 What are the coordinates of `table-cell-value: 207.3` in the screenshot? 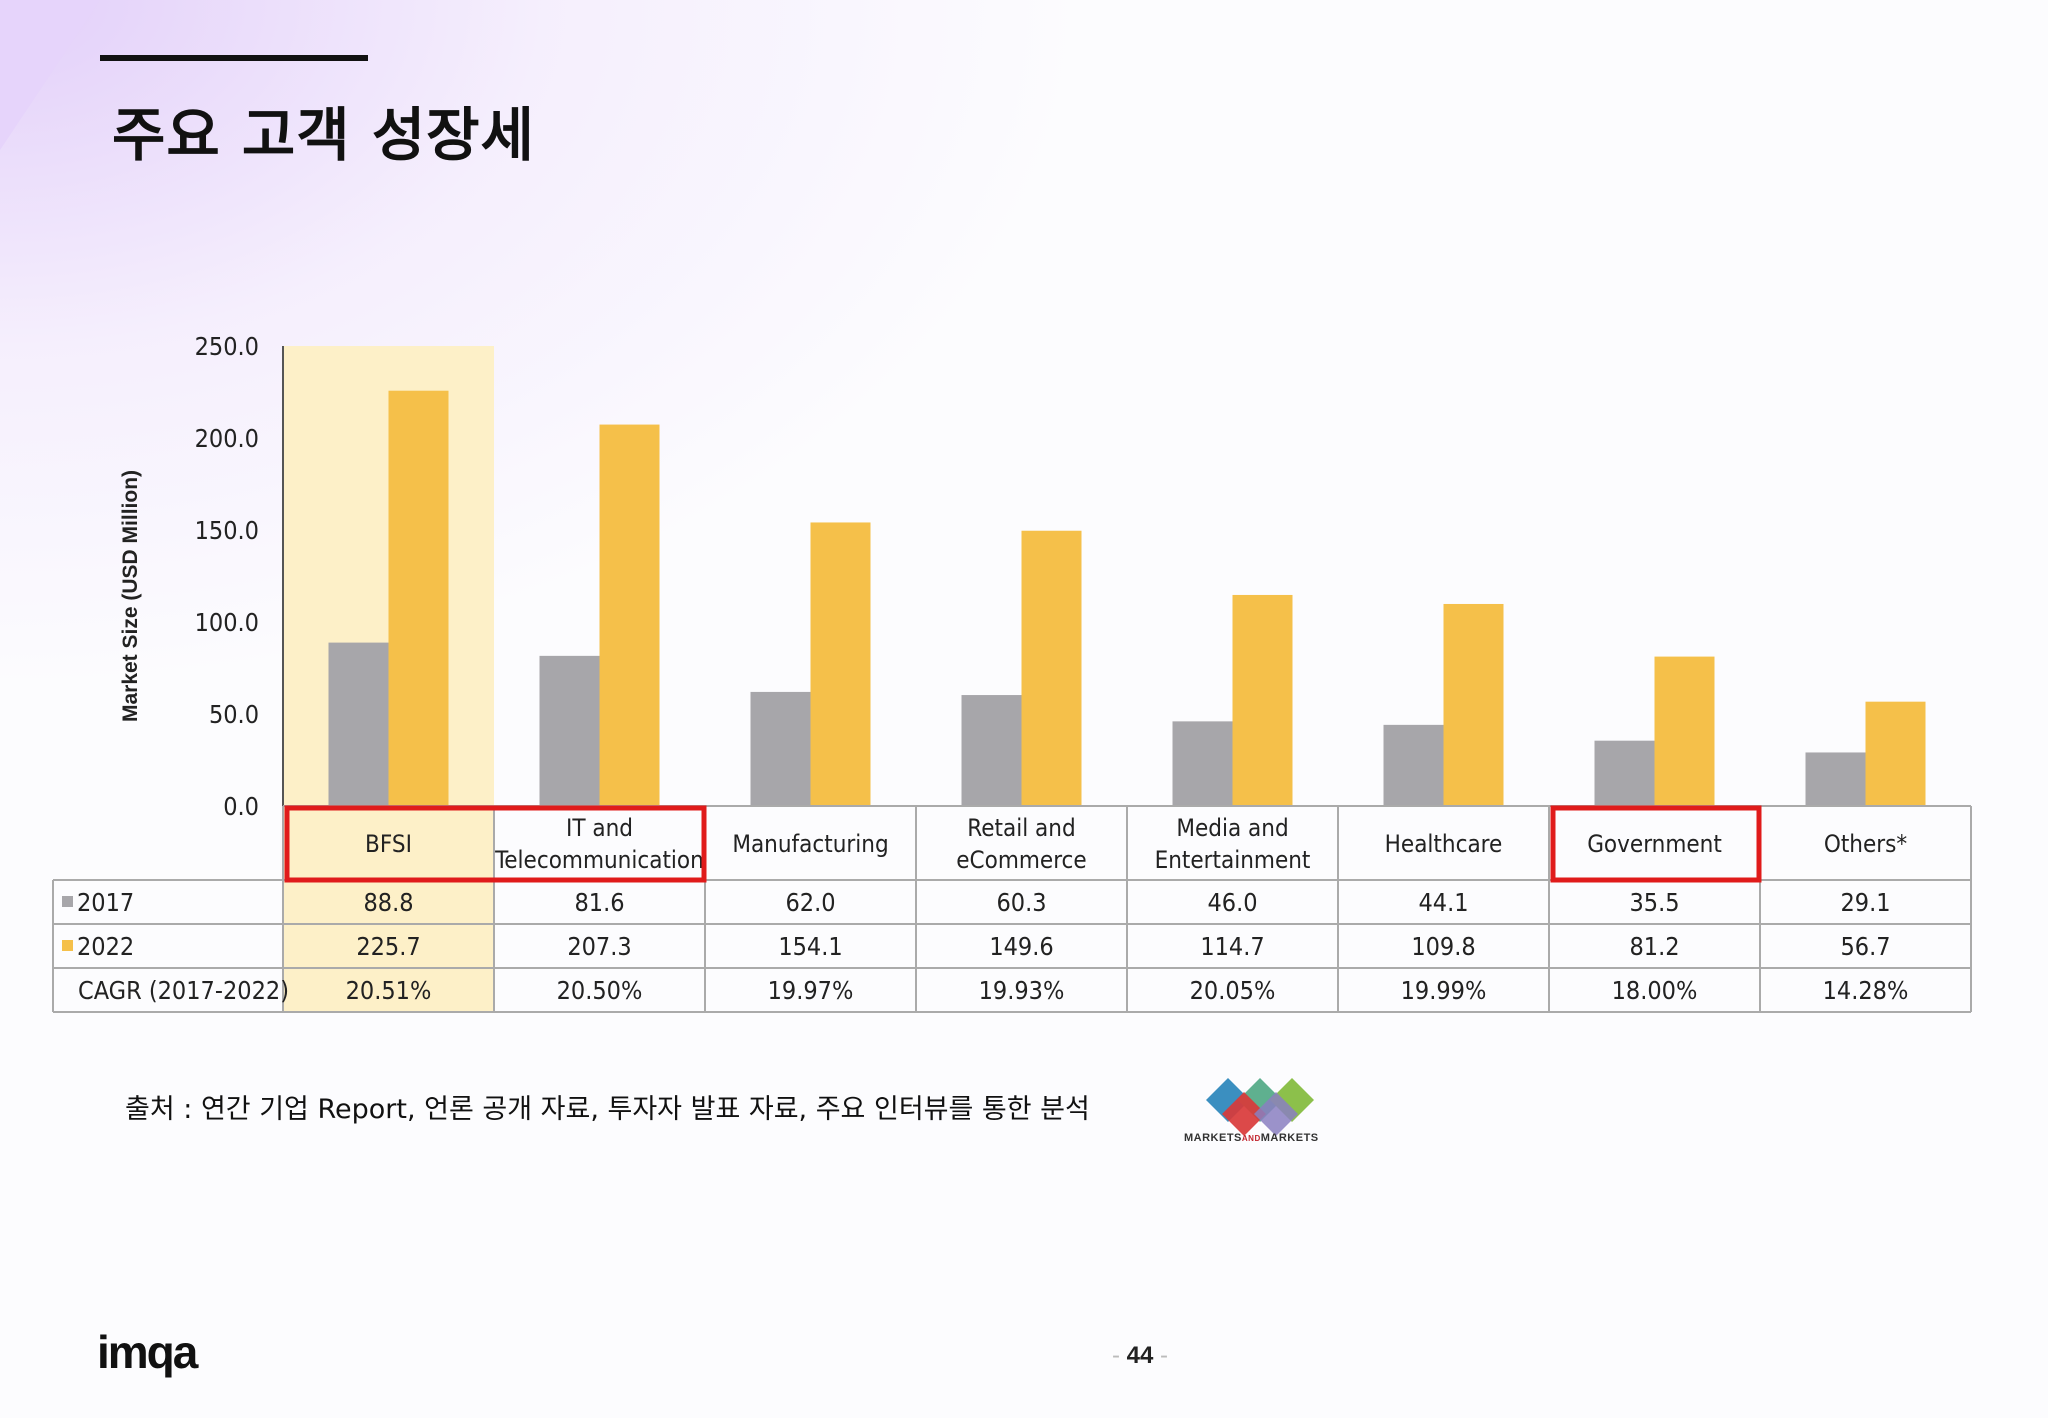 It's located at (599, 946).